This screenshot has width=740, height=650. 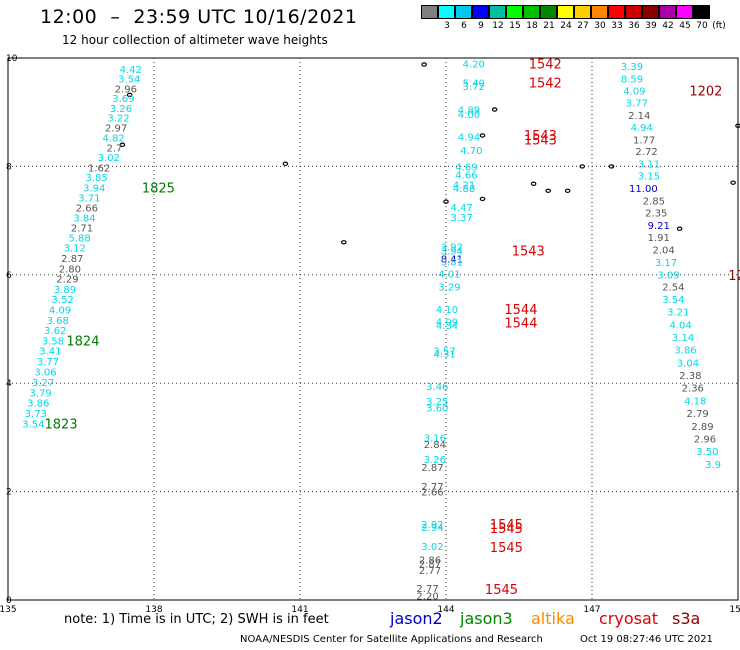 What do you see at coordinates (643, 189) in the screenshot?
I see `wave-height-label: 11.00` at bounding box center [643, 189].